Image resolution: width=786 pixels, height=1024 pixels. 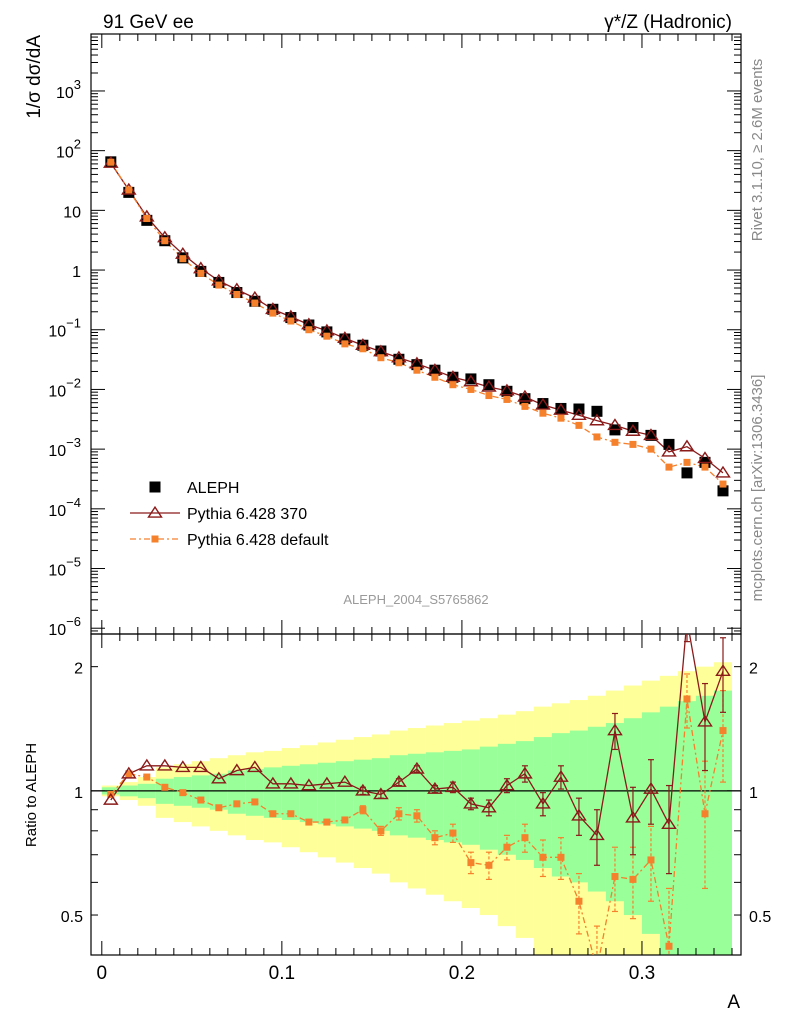 What do you see at coordinates (64, 567) in the screenshot?
I see `y-tick-label: 10⁻⁵` at bounding box center [64, 567].